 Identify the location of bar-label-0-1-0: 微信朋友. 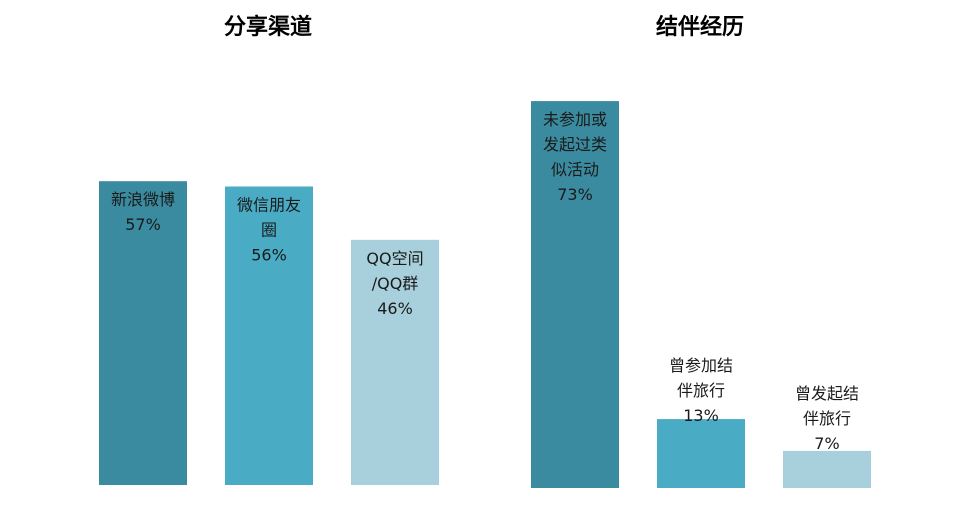
(269, 205).